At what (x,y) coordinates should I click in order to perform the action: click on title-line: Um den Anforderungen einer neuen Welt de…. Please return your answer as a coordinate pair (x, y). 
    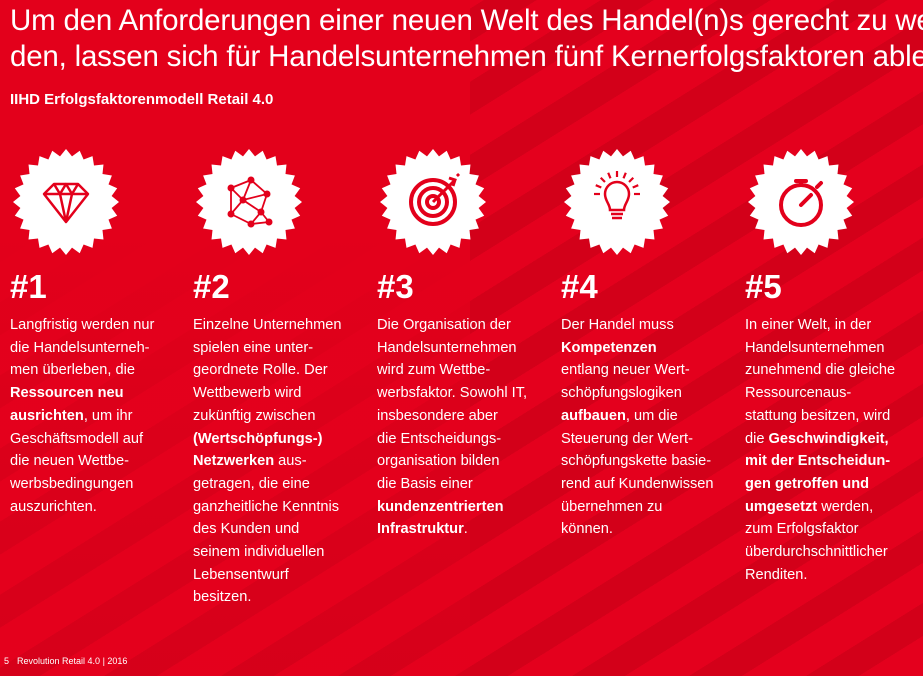
    Looking at the image, I should click on (466, 20).